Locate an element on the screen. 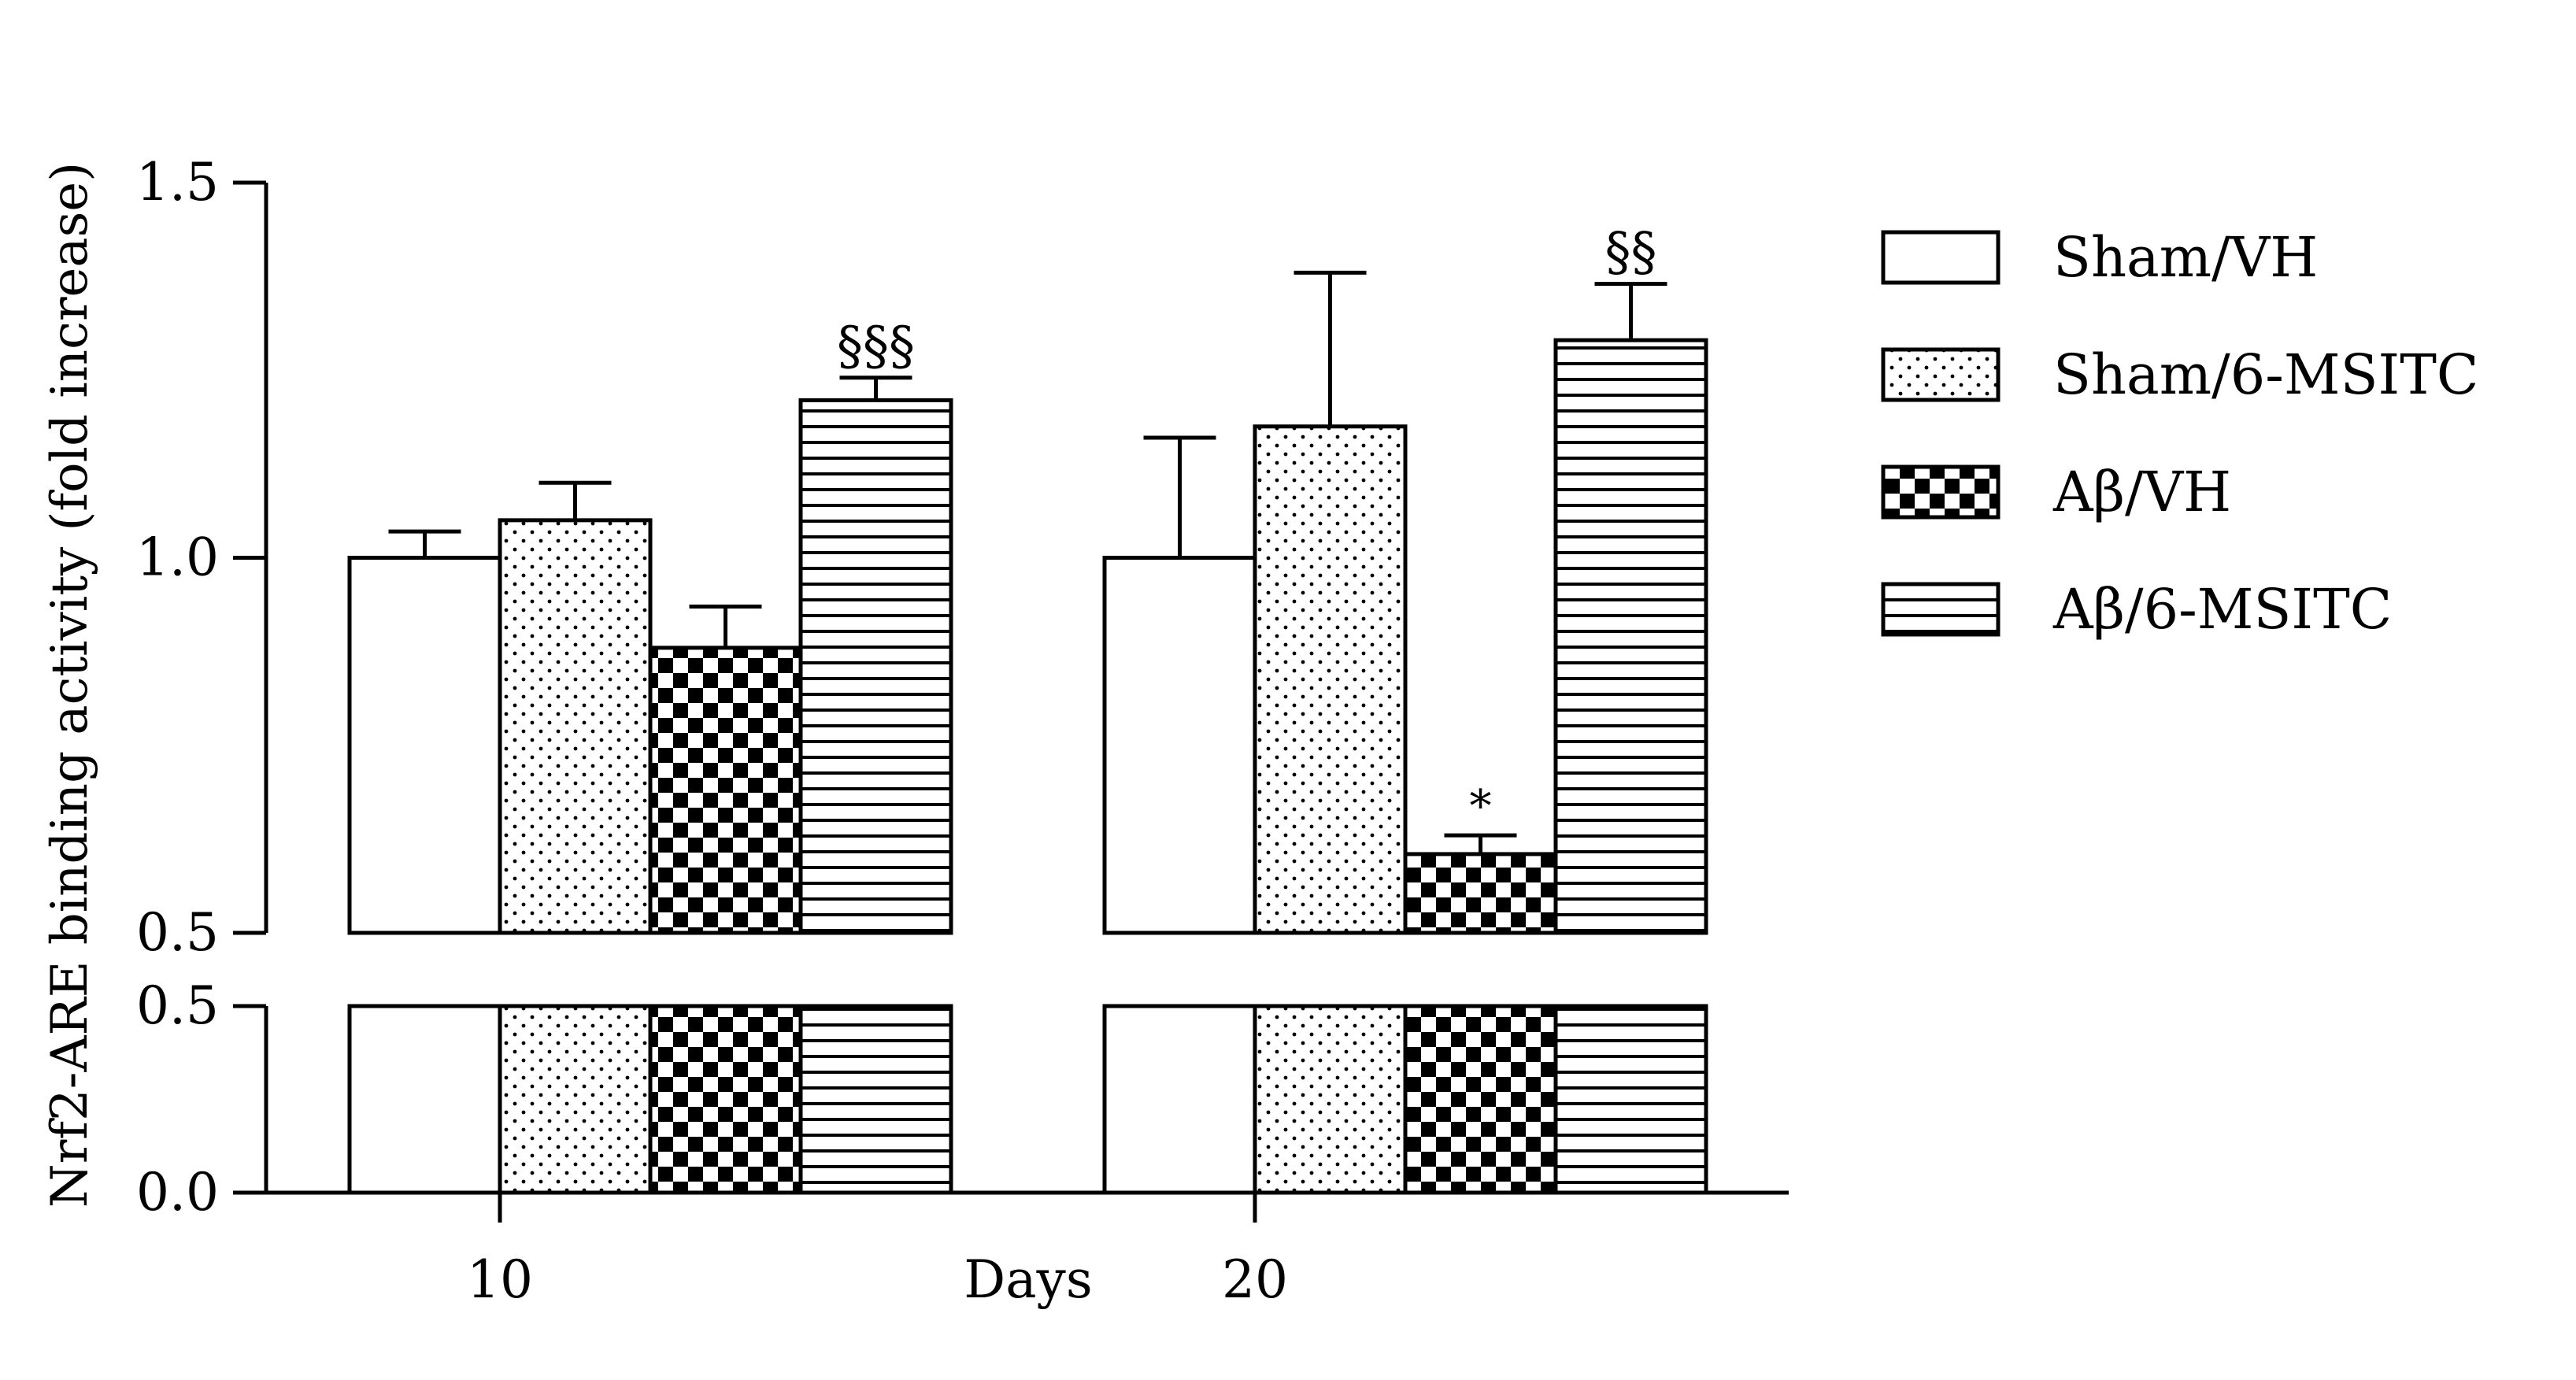 Image resolution: width=2576 pixels, height=1380 pixels. x-tick-label: 10 is located at coordinates (500, 1279).